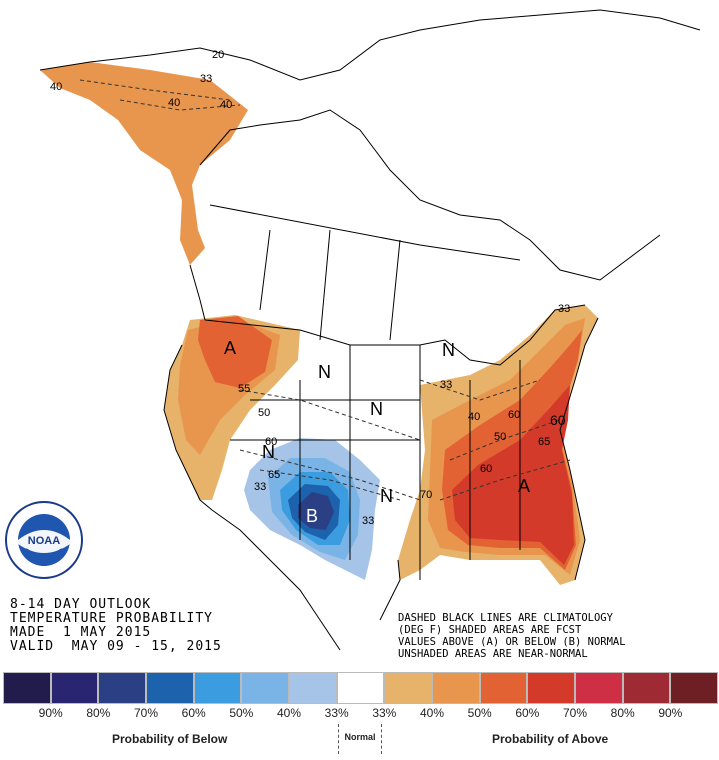 The width and height of the screenshot is (719, 760). Describe the element at coordinates (112, 618) in the screenshot. I see `outlook-line: TEMPERATURE PROBABILITY` at that location.